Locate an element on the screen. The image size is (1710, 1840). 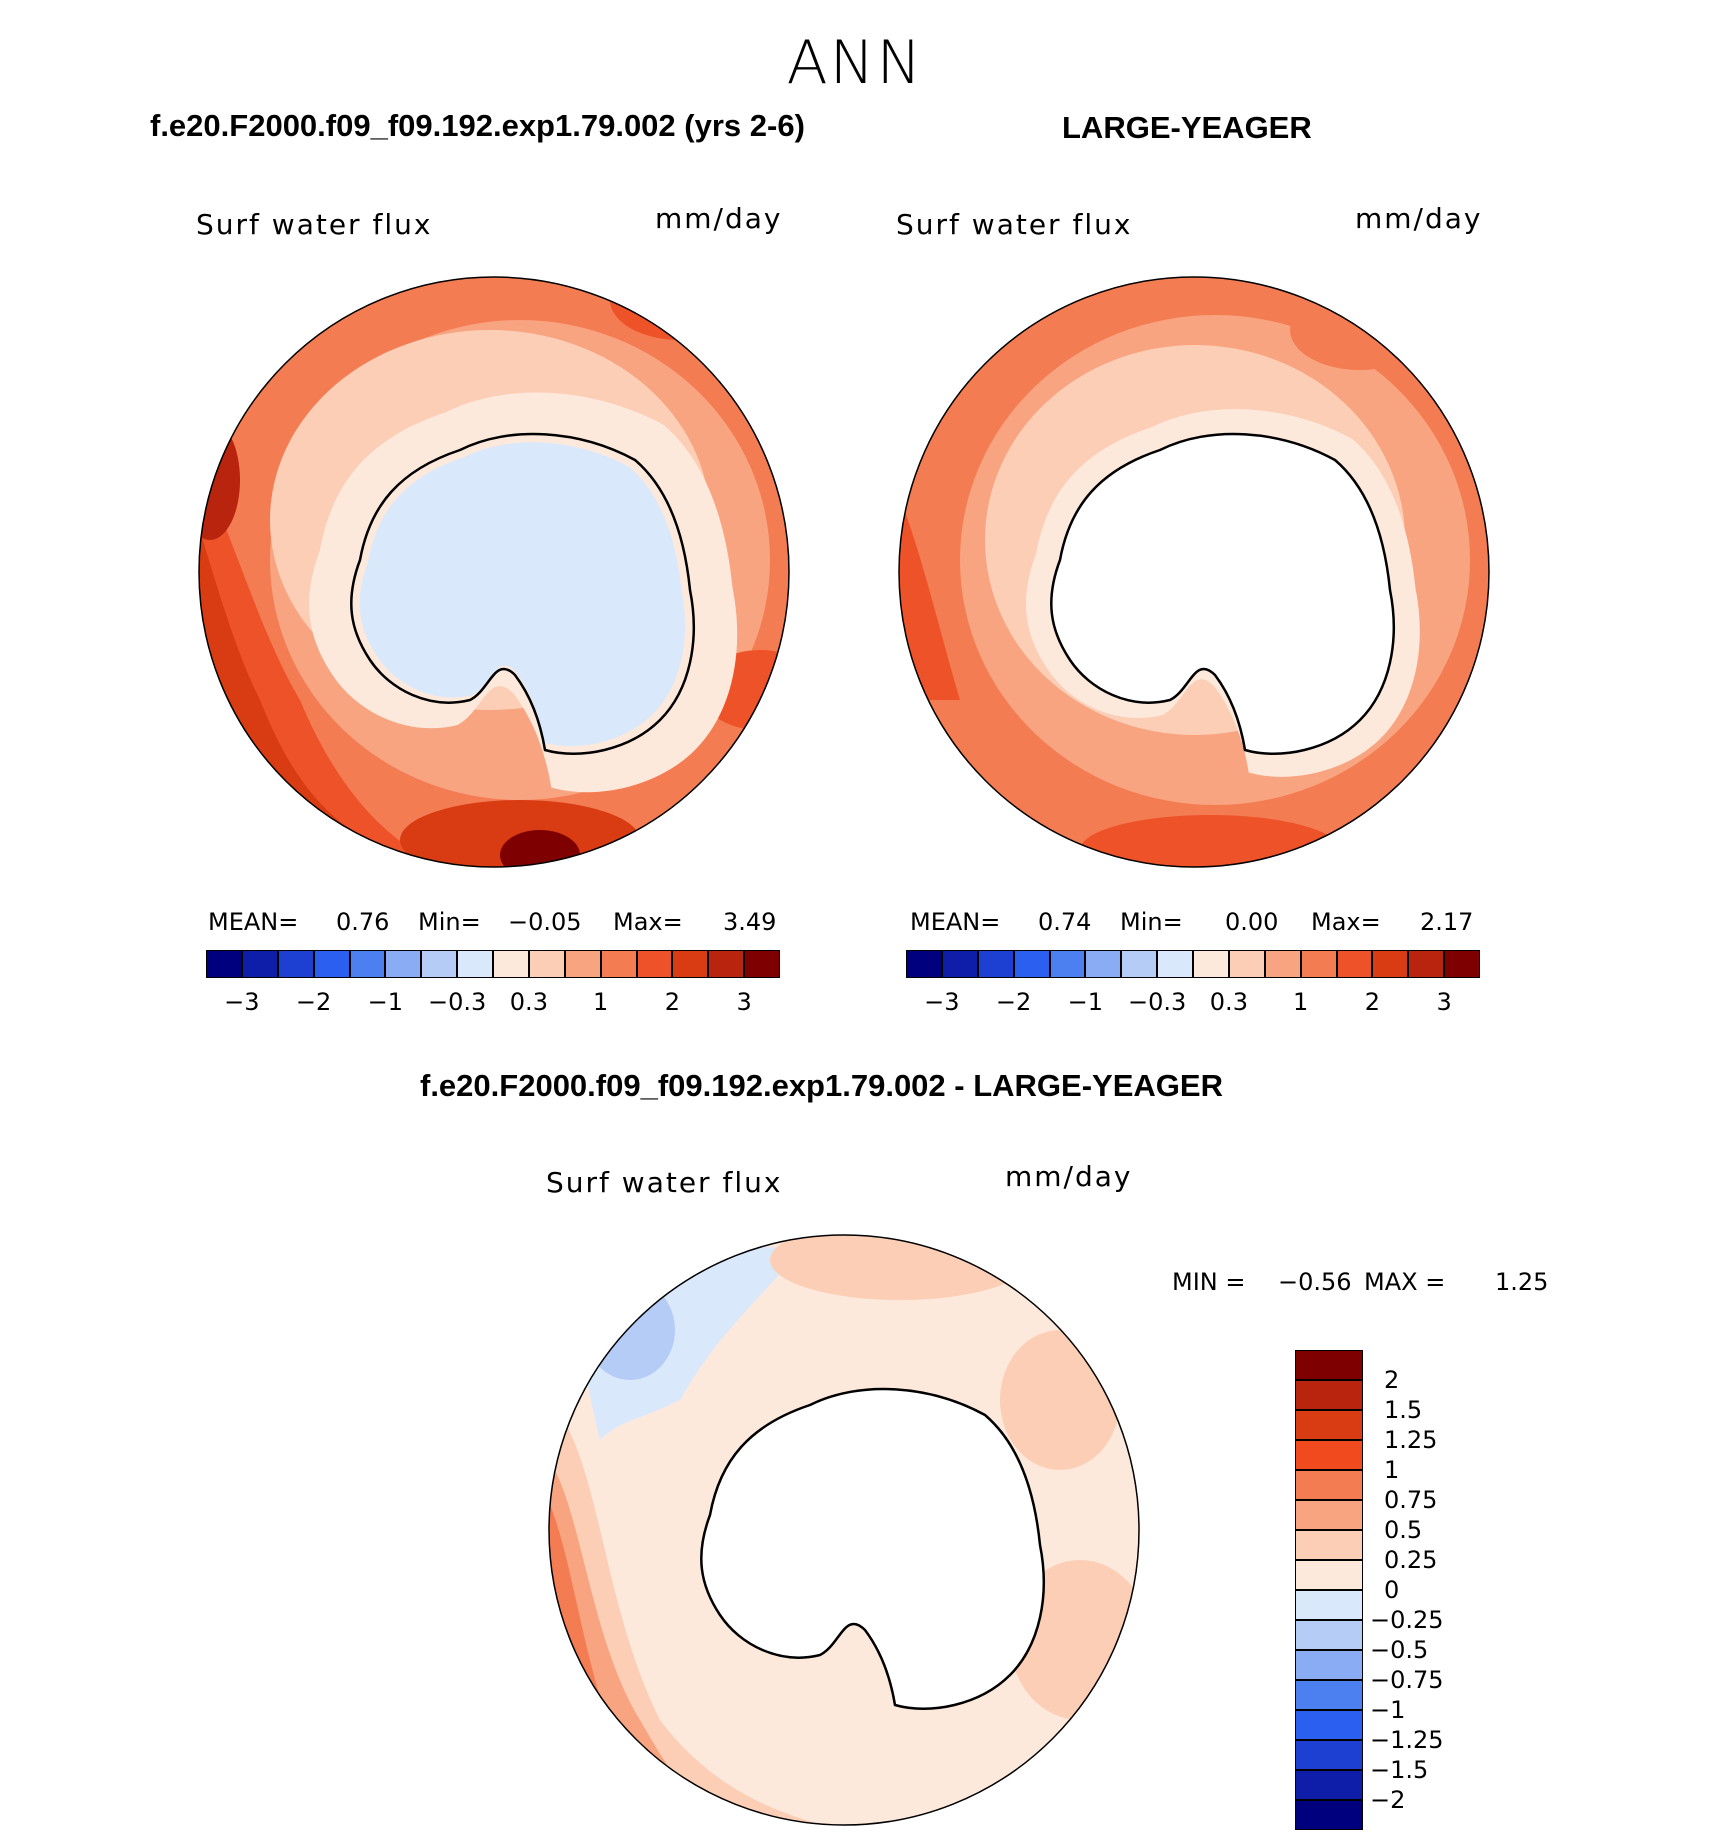
diff-variable-label: Surf water flux is located at coordinates (664, 1182).